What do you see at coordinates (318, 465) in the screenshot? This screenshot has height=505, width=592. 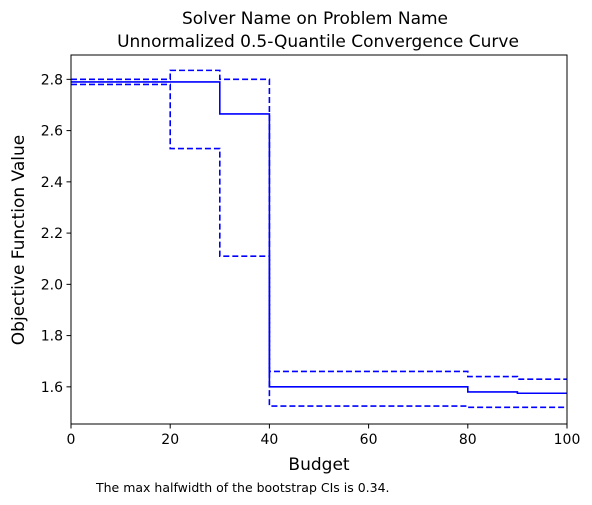 I see `x-axis-label: Budget` at bounding box center [318, 465].